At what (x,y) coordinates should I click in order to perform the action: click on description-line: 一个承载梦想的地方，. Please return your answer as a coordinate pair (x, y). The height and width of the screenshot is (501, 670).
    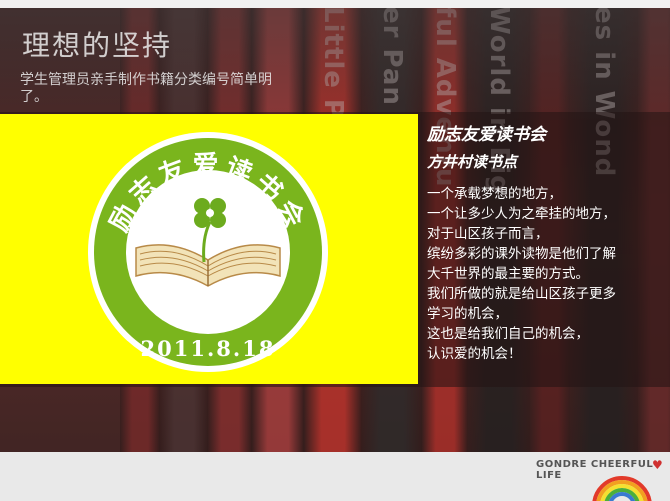
    Looking at the image, I should click on (494, 194).